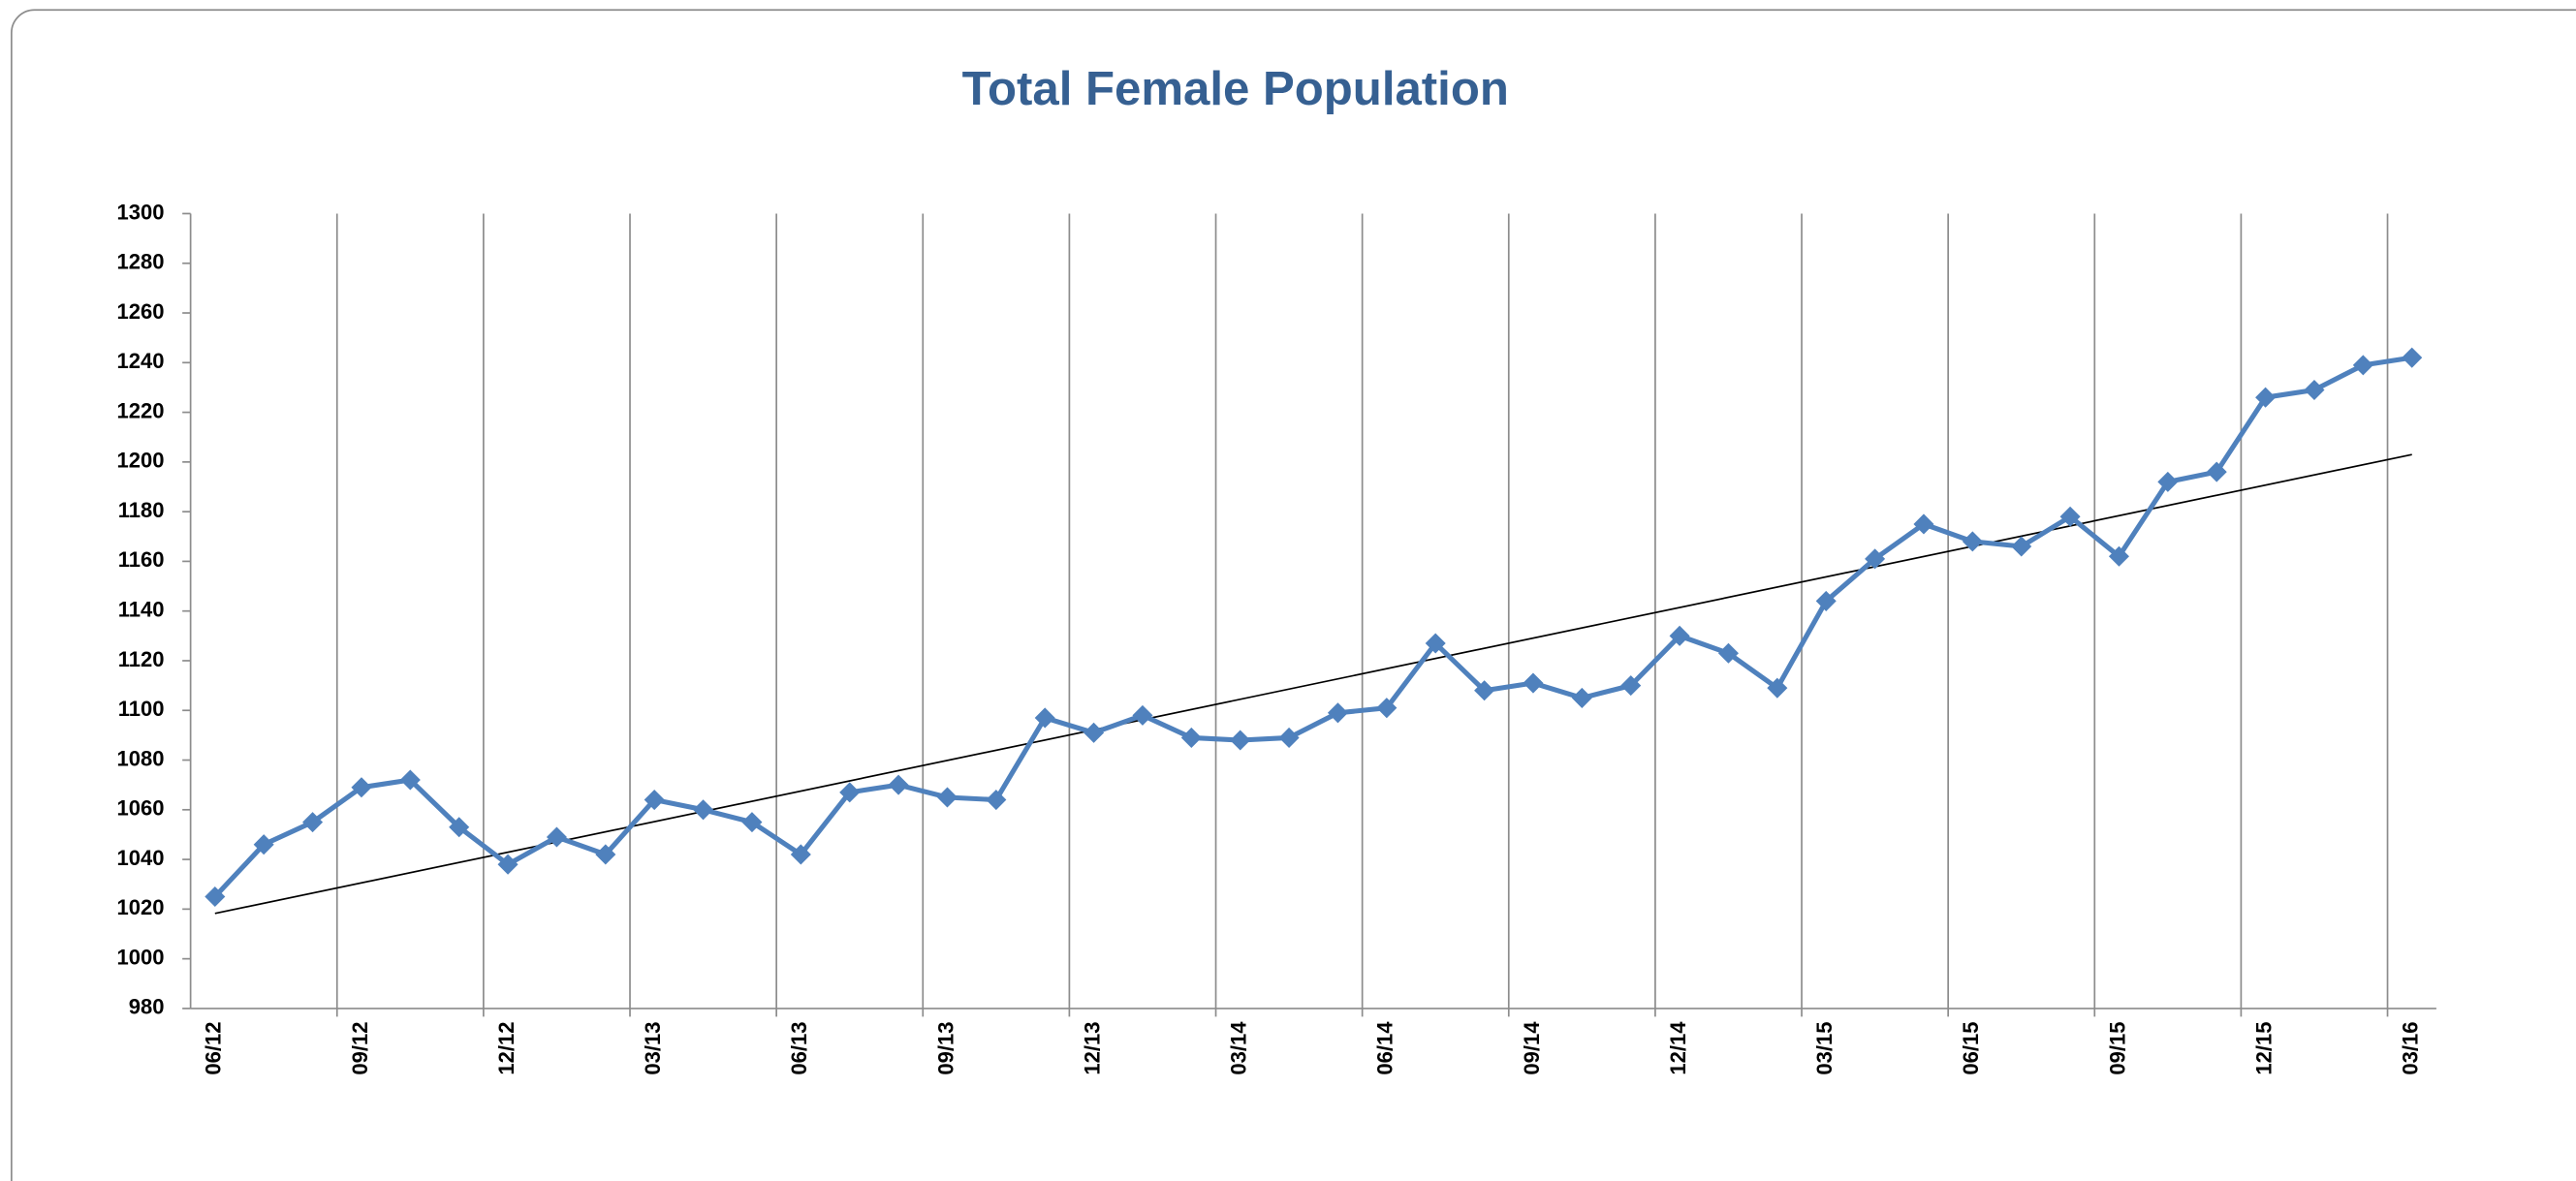  Describe the element at coordinates (141, 312) in the screenshot. I see `y-tick-label: 1260` at that location.